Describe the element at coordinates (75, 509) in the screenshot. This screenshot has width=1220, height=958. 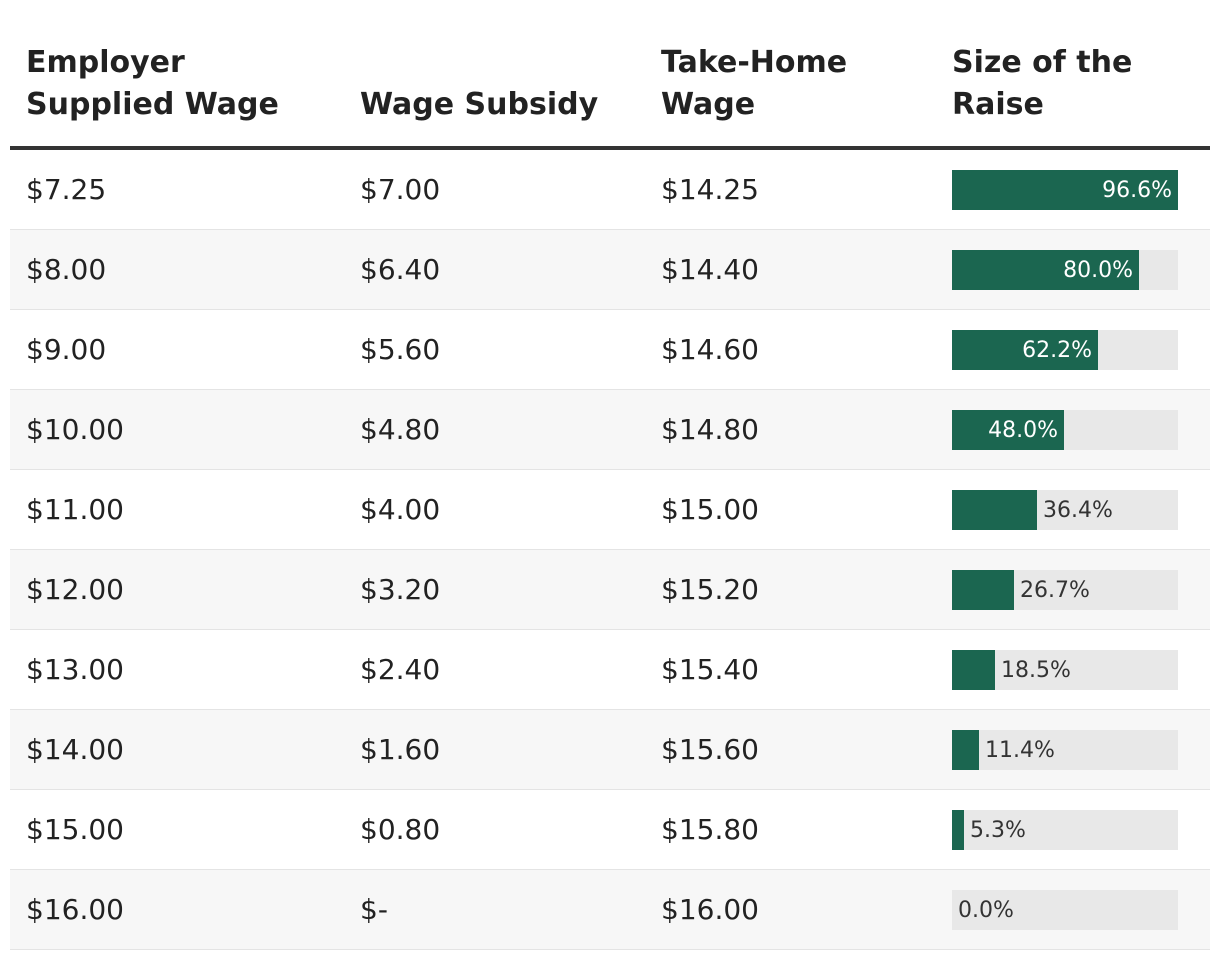
I see `employer-wage-cell: $11.00` at that location.